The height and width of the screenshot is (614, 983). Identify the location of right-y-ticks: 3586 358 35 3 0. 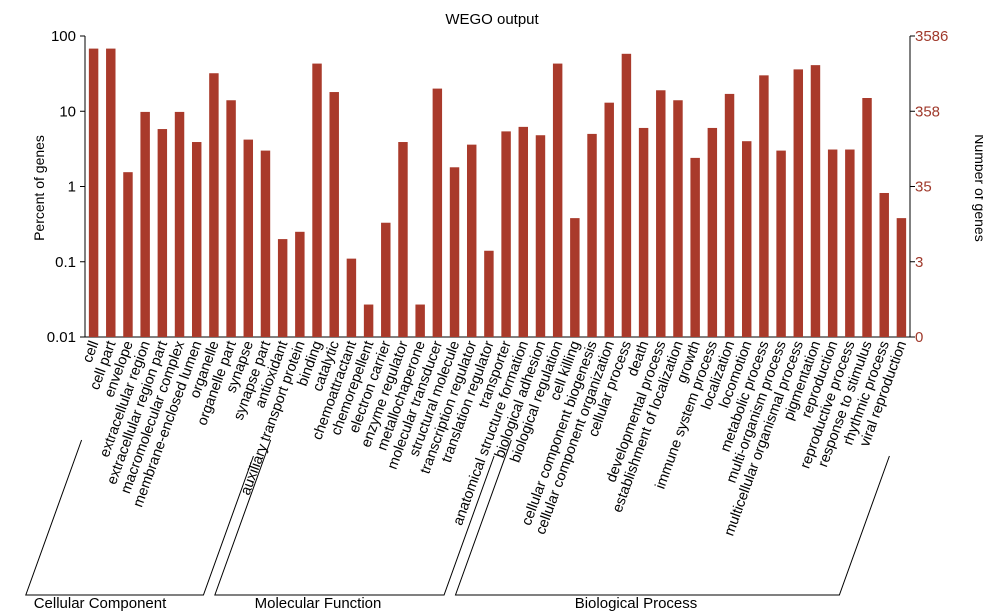
(929, 187).